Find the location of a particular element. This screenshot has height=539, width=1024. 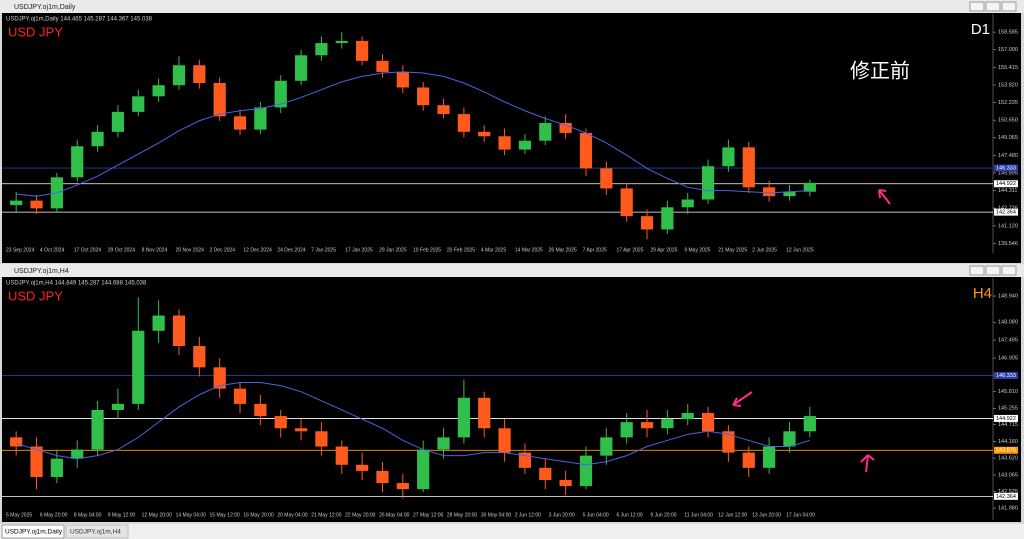

tab-label: USDJPY.oj1m,Daily is located at coordinates (34, 532).